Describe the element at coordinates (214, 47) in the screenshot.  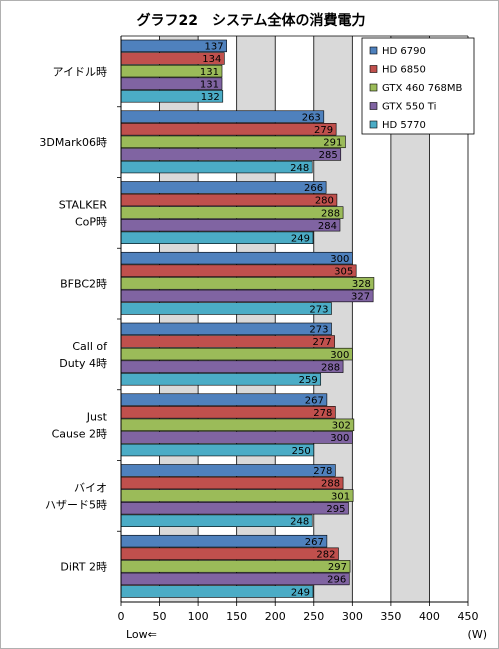
I see `data-label: 137` at that location.